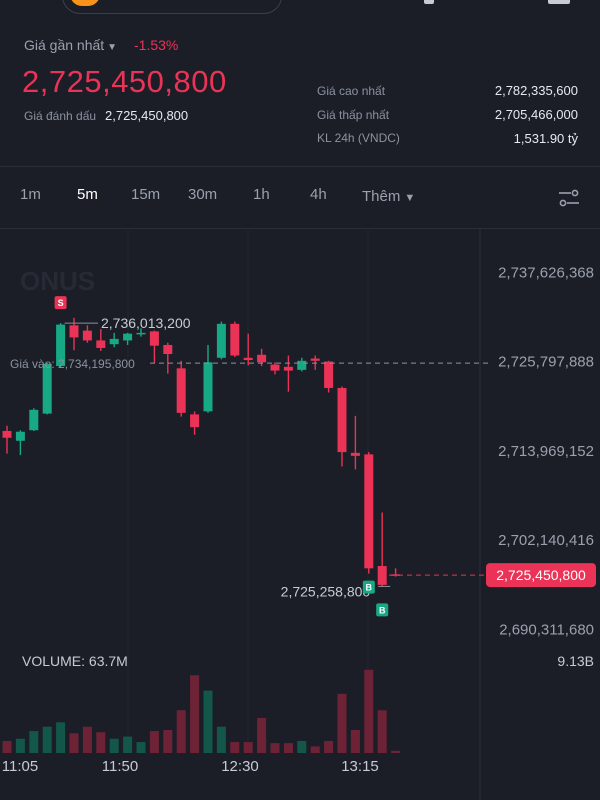 The image size is (600, 800). What do you see at coordinates (546, 540) in the screenshot?
I see `price-tick-label: 2,702,140,416` at bounding box center [546, 540].